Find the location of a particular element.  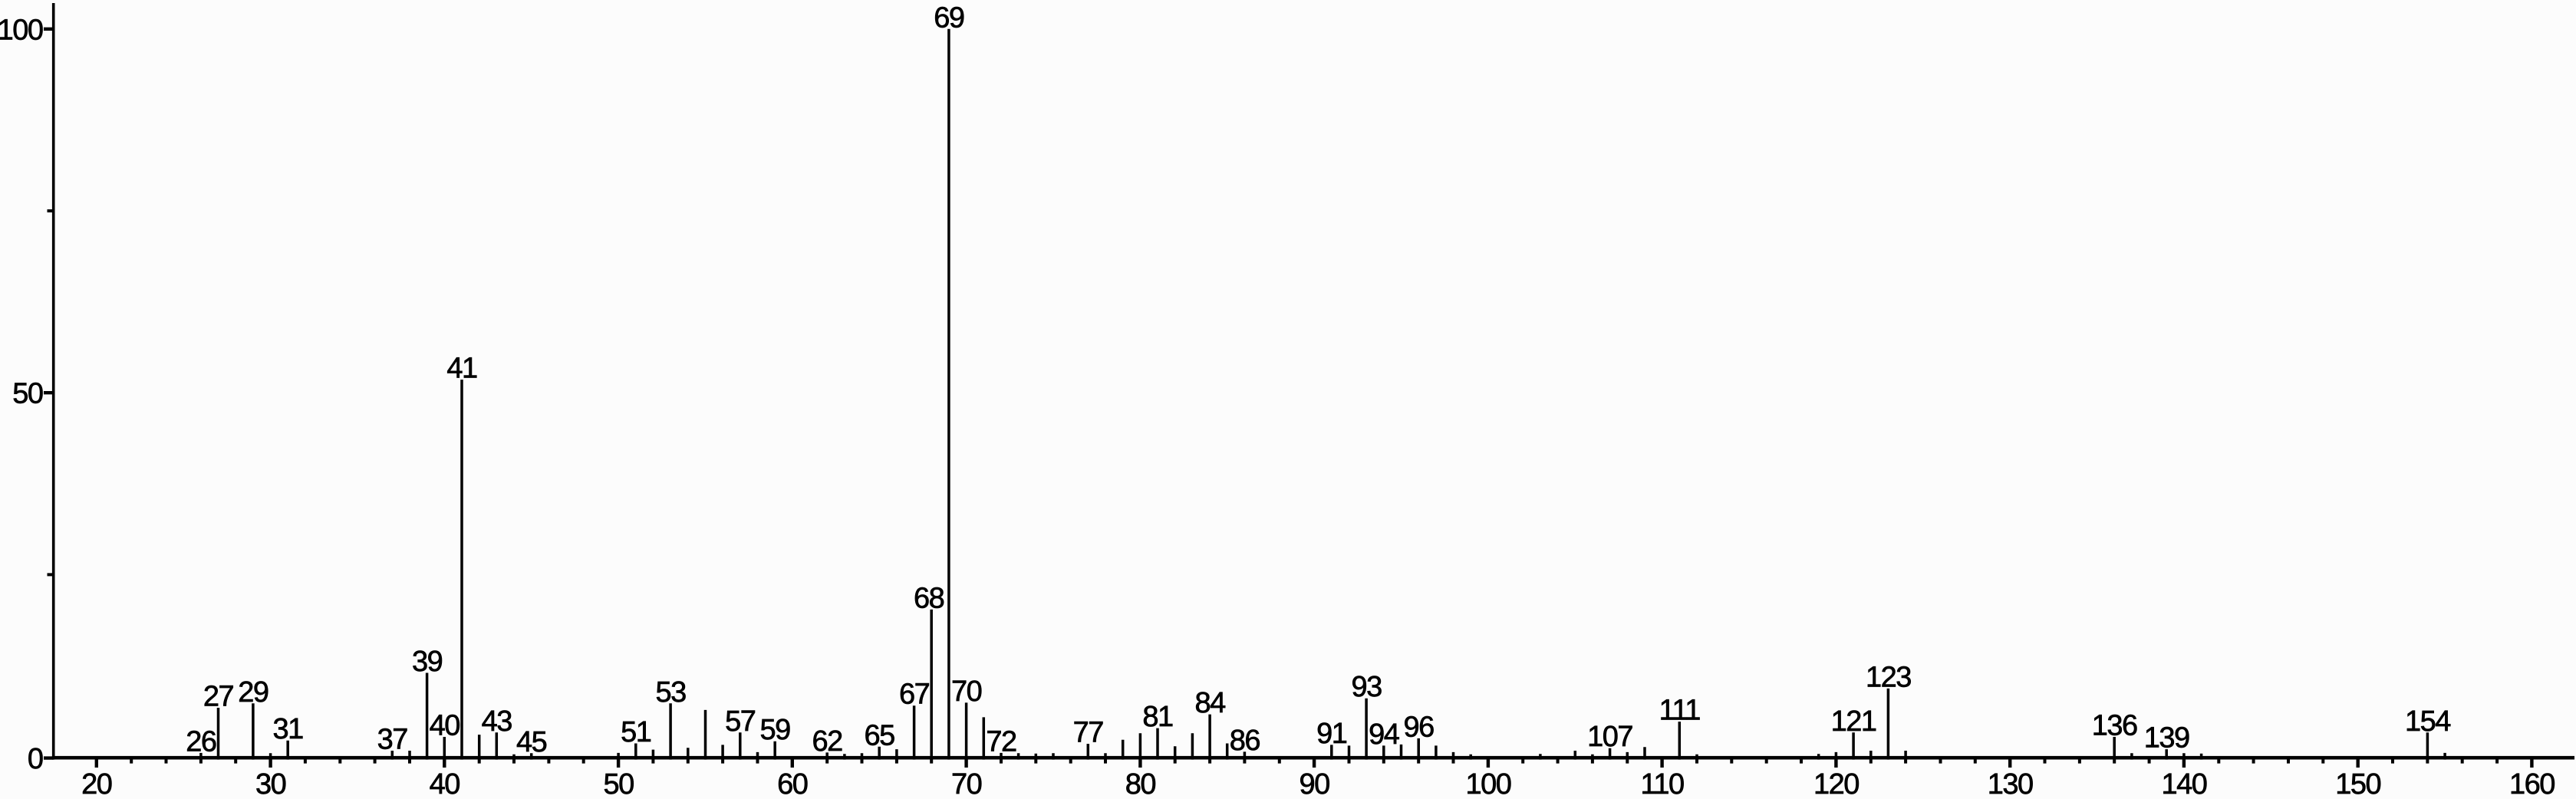

svg-text: 136 is located at coordinates (2114, 726).